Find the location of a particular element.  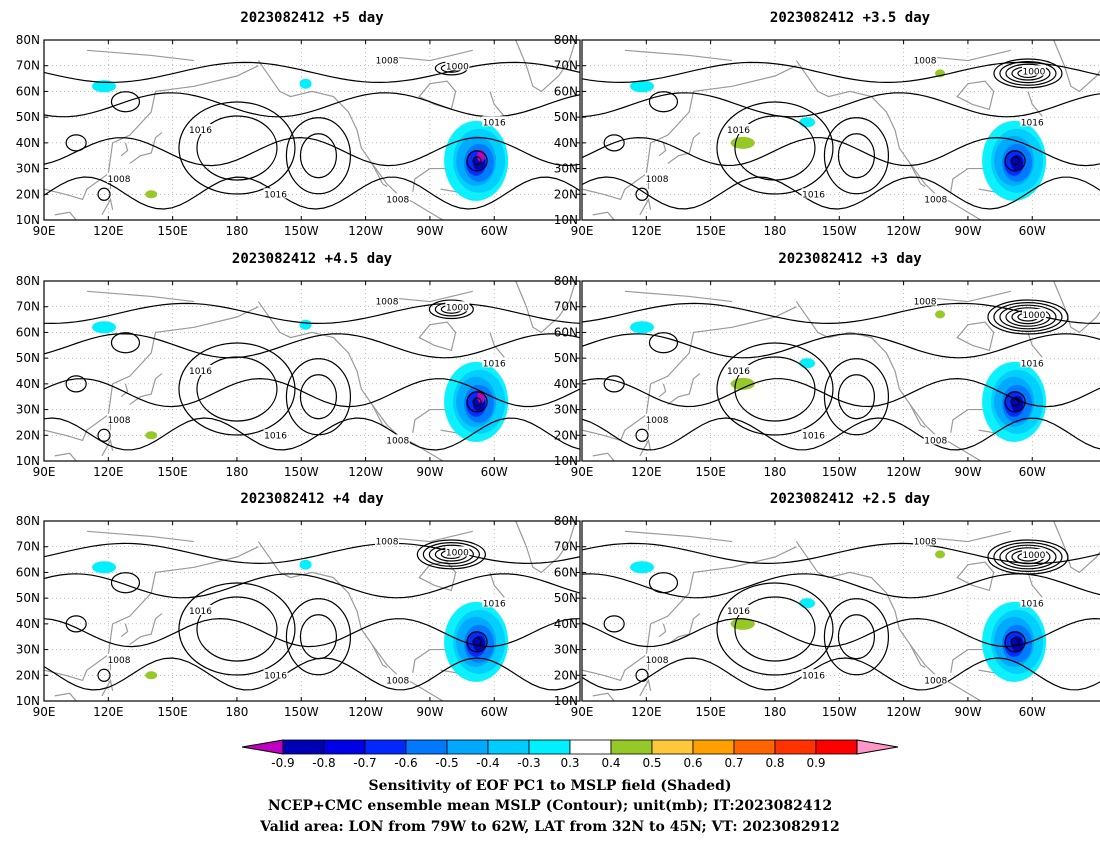

colorbar-end-right is located at coordinates (877, 747).